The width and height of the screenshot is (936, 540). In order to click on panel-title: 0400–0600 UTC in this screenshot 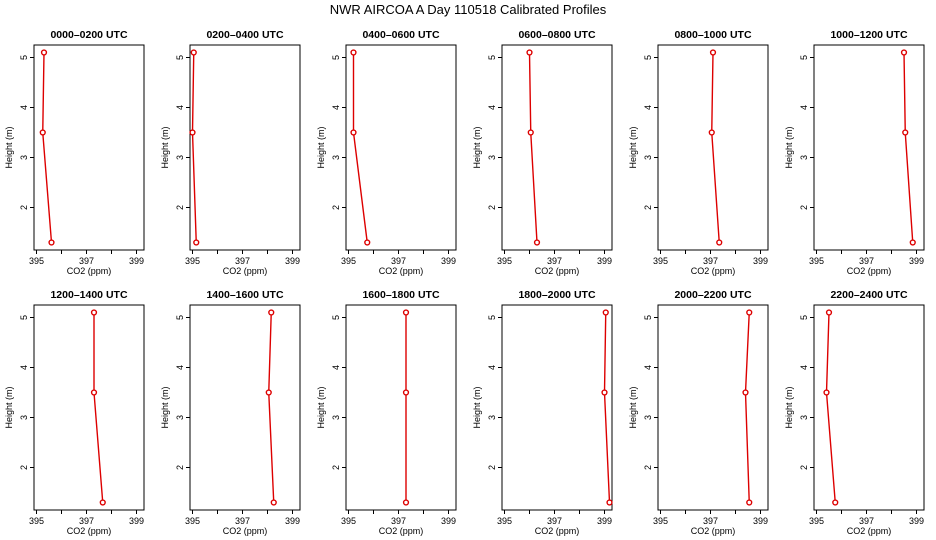, I will do `click(400, 35)`.